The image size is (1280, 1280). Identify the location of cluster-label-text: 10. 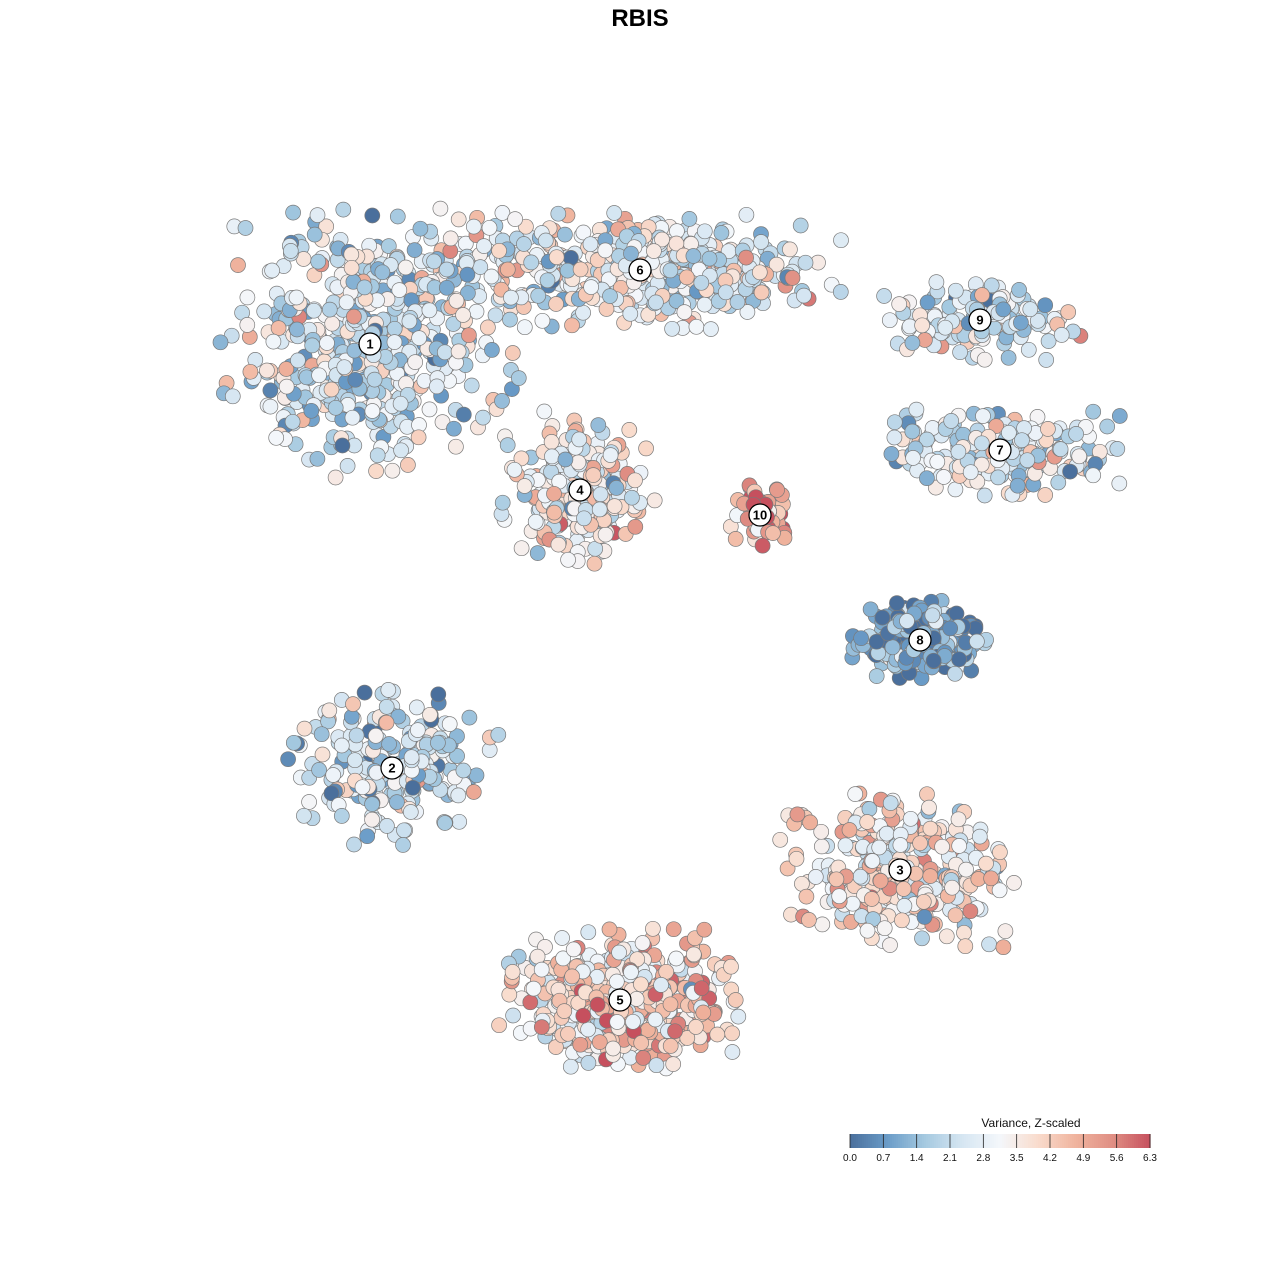
(760, 515).